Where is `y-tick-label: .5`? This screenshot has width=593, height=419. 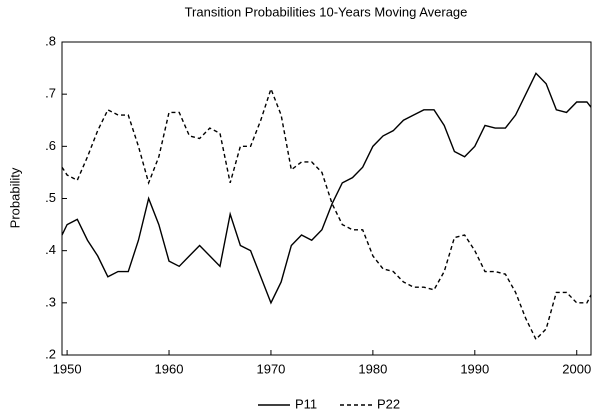 y-tick-label: .5 is located at coordinates (50, 197).